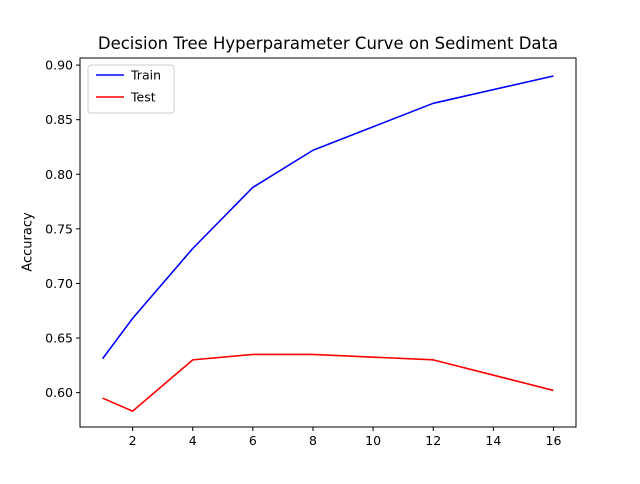 This screenshot has height=484, width=640. I want to click on legend-box, so click(131, 89).